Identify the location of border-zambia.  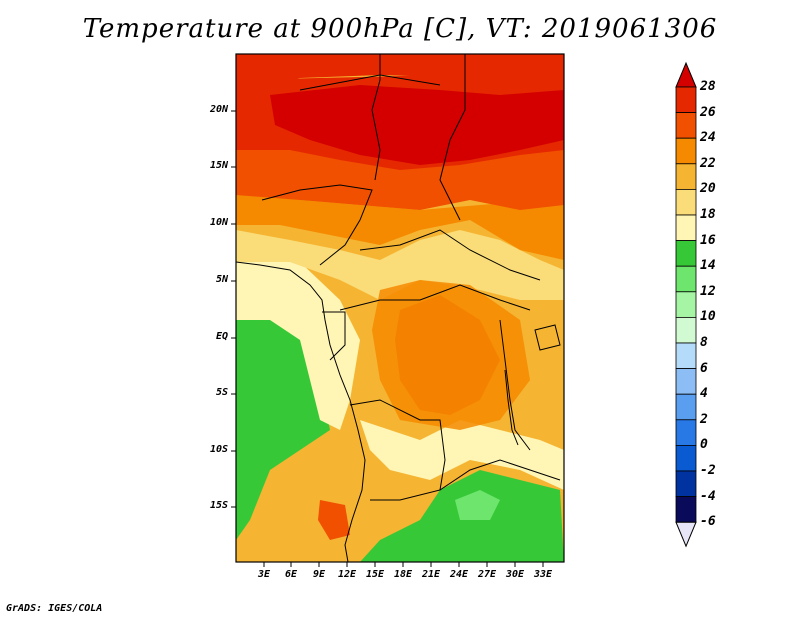
(500, 475).